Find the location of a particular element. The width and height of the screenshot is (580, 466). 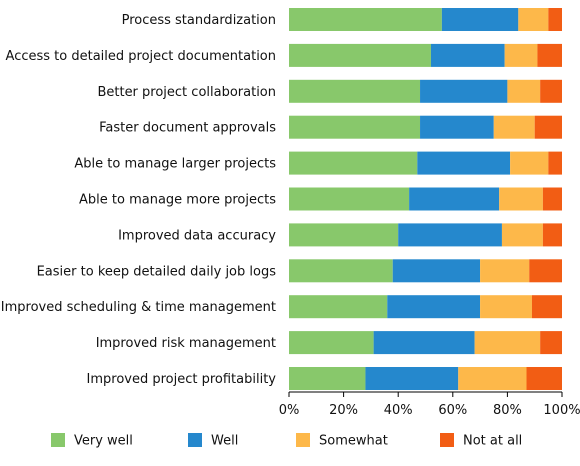

legend-label-well: Well is located at coordinates (224, 441).